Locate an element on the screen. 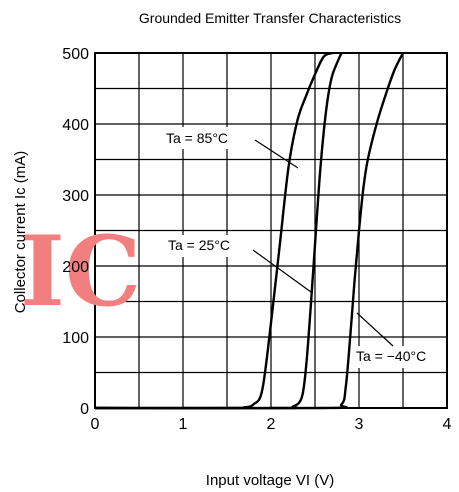 The image size is (459, 492). annotation-label-minus40: Ta = −40°C is located at coordinates (391, 356).